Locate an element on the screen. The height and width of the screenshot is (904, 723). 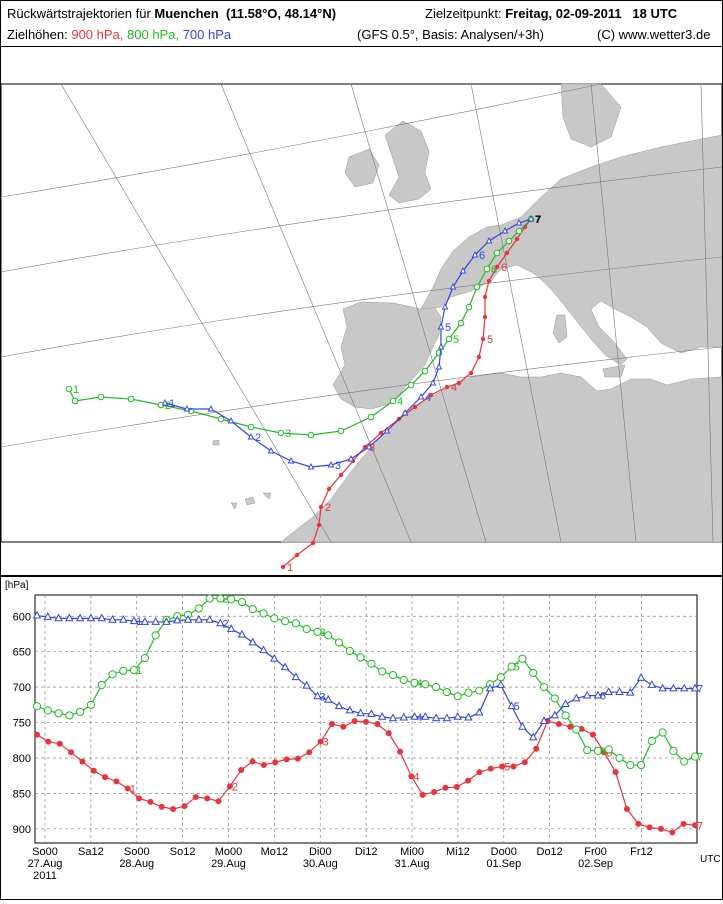
x-tick-year: 2011 is located at coordinates (45, 876).